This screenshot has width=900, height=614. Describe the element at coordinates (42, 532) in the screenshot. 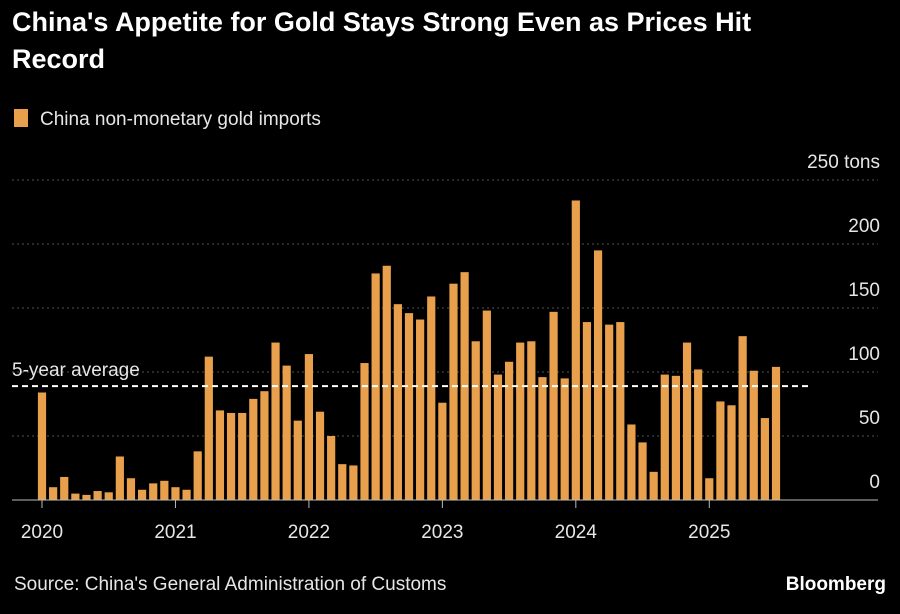

I see `x-tick-label: 2020` at that location.